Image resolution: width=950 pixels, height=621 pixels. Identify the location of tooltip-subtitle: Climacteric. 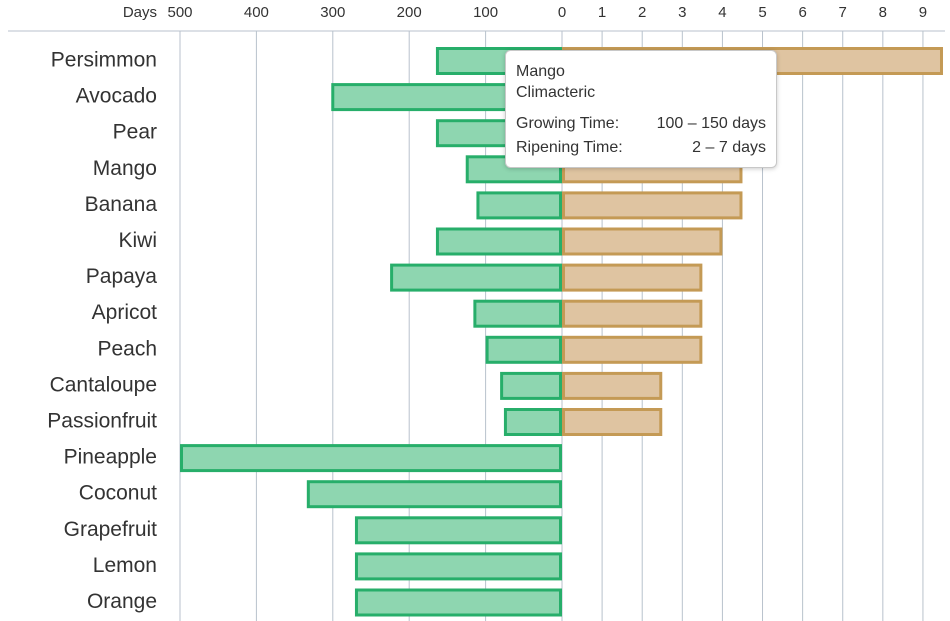
(555, 92).